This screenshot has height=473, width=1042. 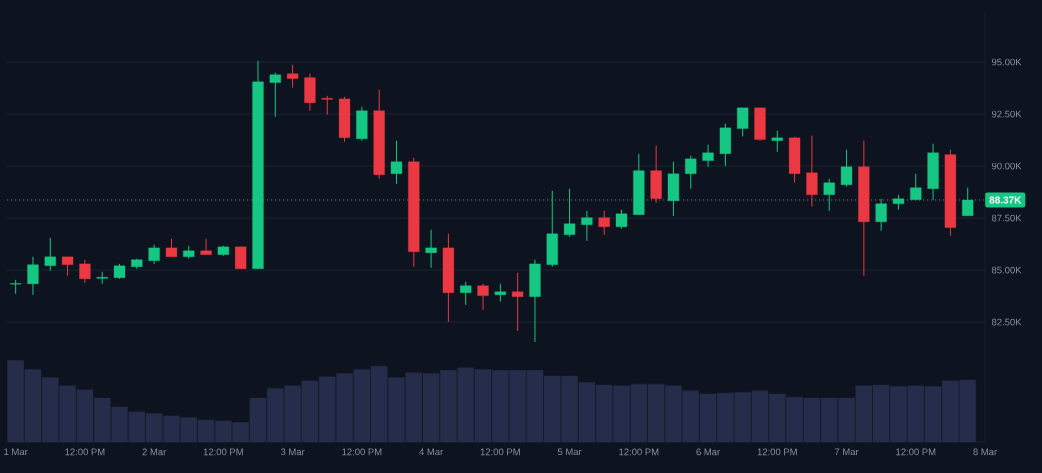 I want to click on y-tick-label: 85.00K, so click(x=1006, y=270).